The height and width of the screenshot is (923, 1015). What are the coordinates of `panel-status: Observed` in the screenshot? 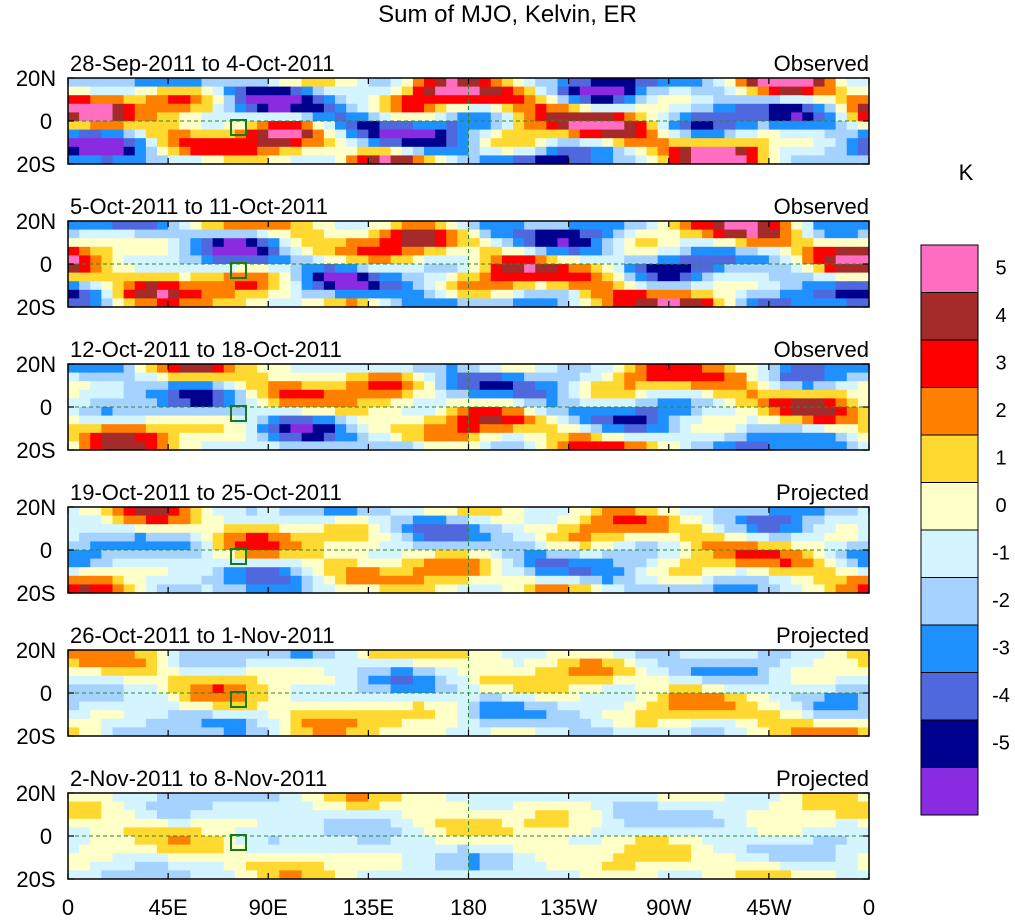 It's located at (821, 63).